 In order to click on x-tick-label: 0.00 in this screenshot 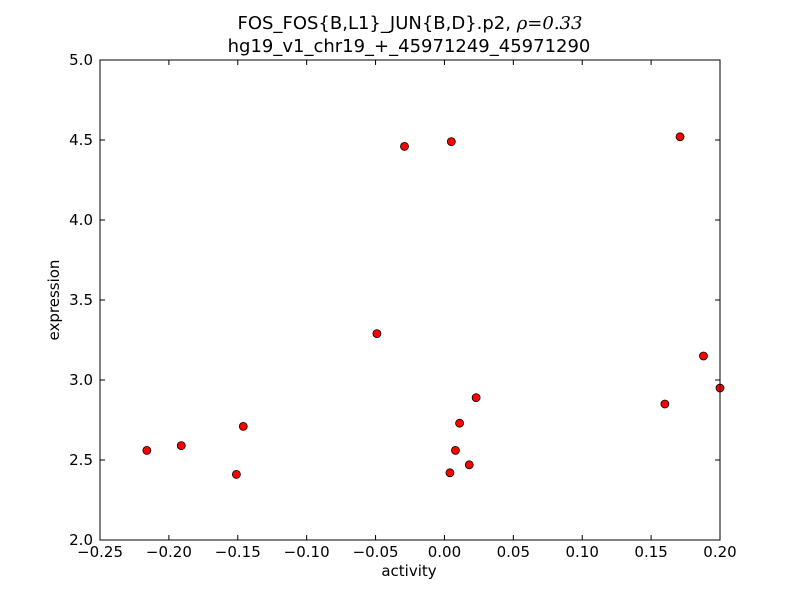, I will do `click(444, 552)`.